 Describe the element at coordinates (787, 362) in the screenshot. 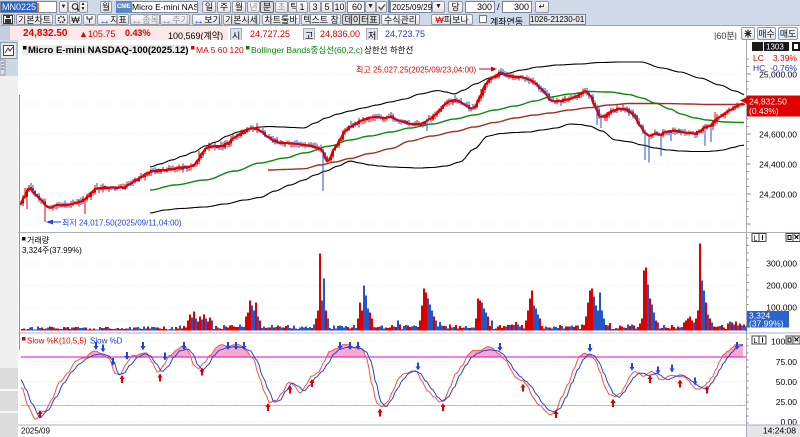

I see `svg-text: 75.00` at that location.